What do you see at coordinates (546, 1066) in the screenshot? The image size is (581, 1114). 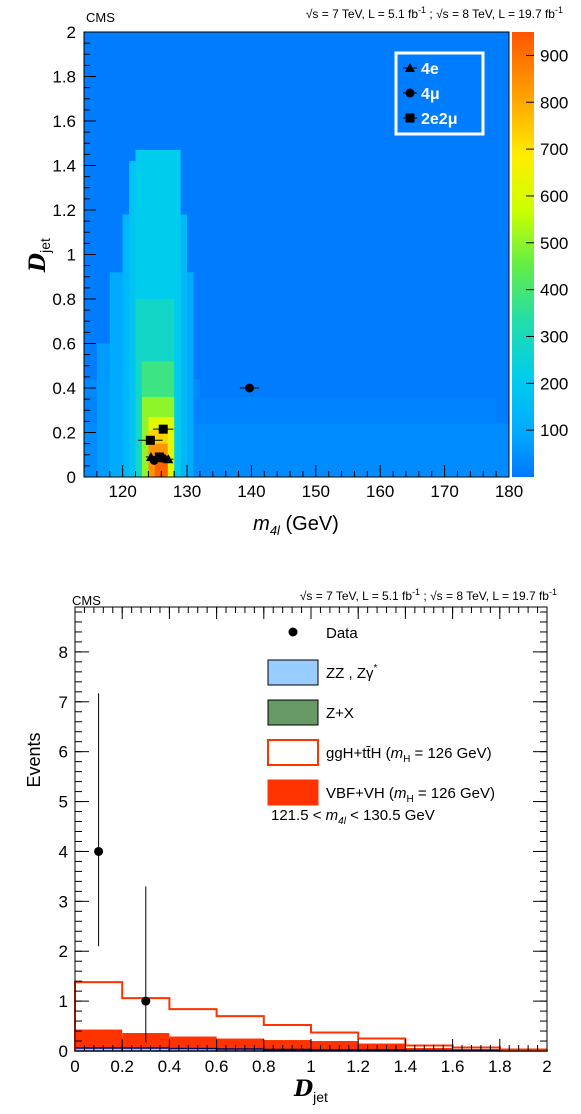 I see `hist-xtick-label-10: 2` at bounding box center [546, 1066].